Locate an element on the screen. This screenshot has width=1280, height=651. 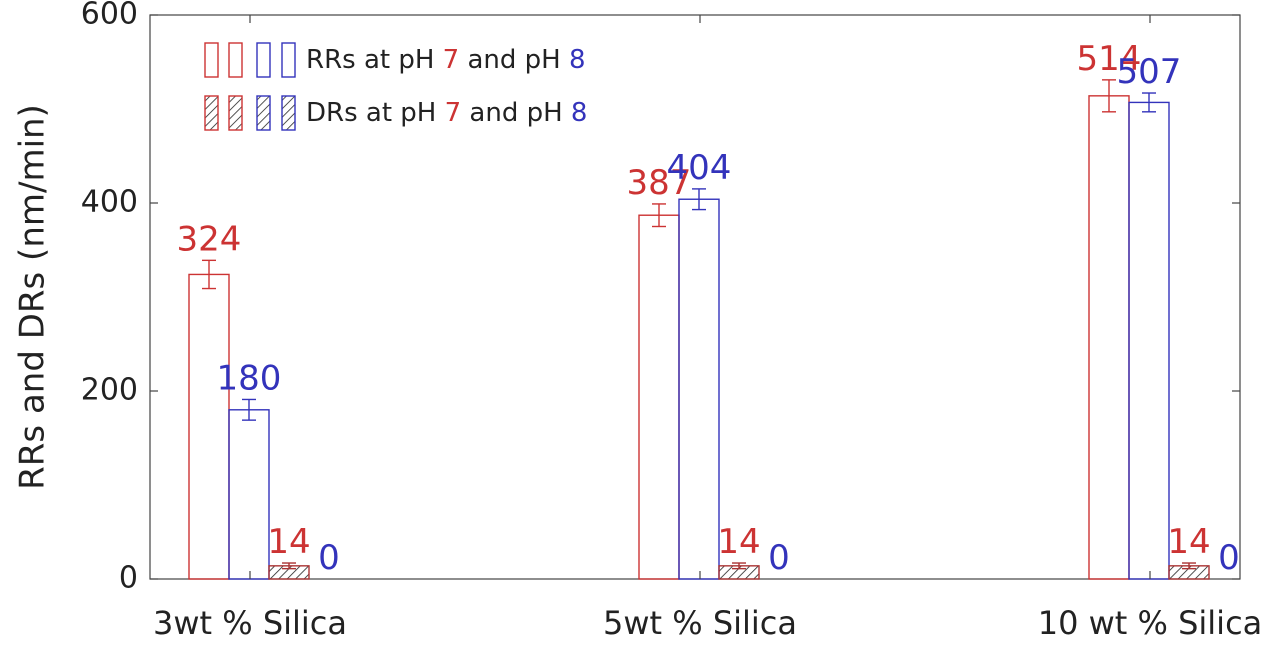
legend-label: DRs at pH 7 and pH 8 is located at coordinates (446, 113).